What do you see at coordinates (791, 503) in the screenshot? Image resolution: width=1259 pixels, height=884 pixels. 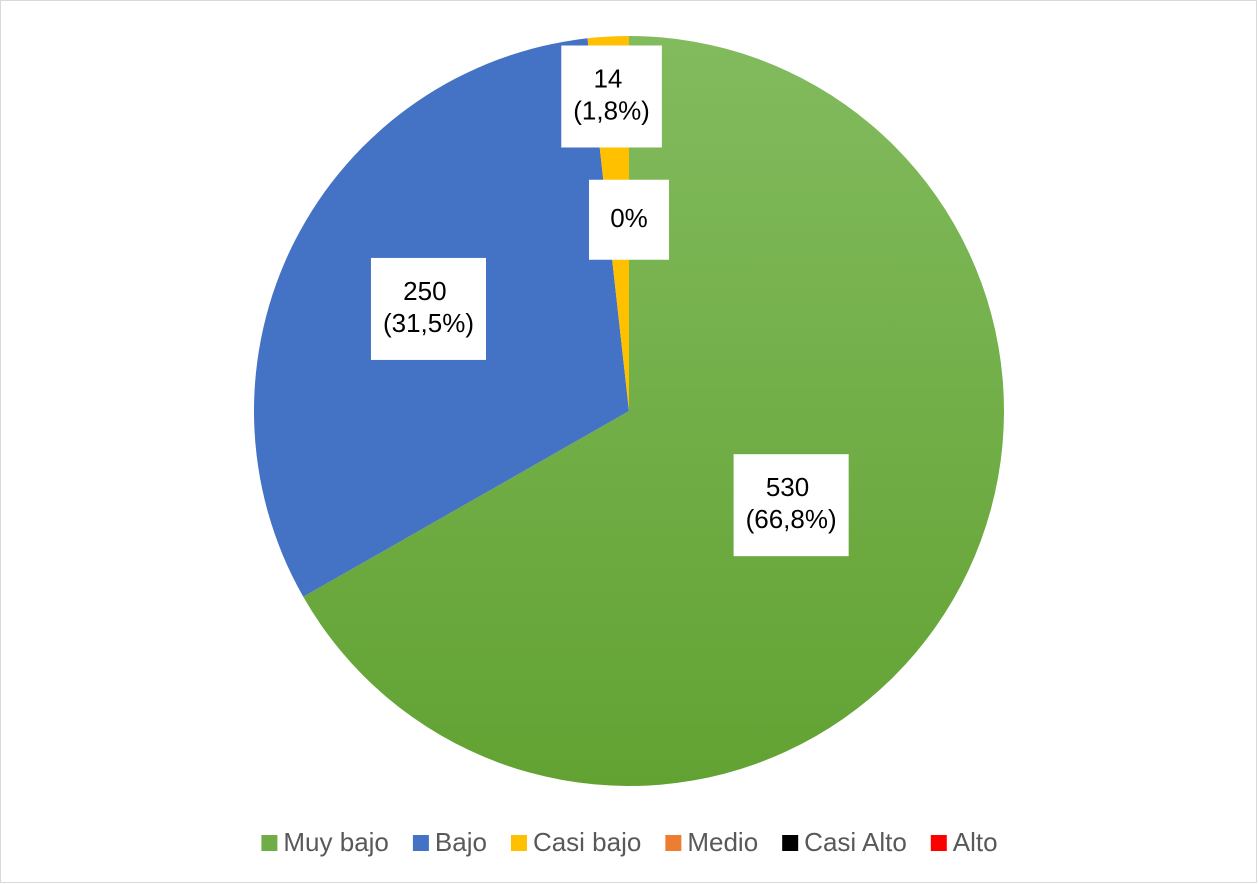 I see `data-label: 530 (66,8%)` at bounding box center [791, 503].